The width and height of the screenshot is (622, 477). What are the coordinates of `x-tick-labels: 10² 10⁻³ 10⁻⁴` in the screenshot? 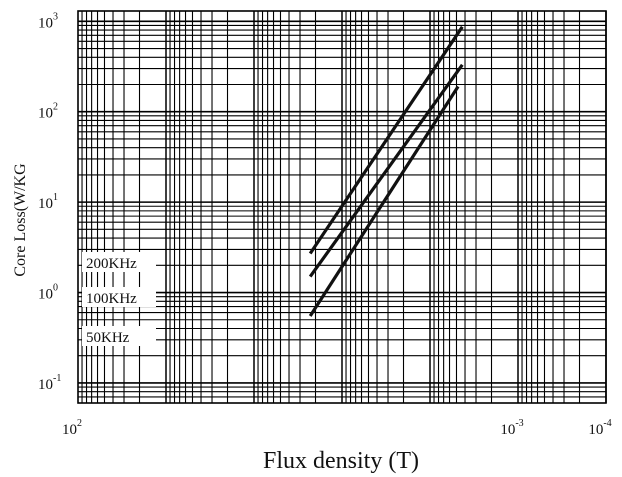 It's located at (337, 428).